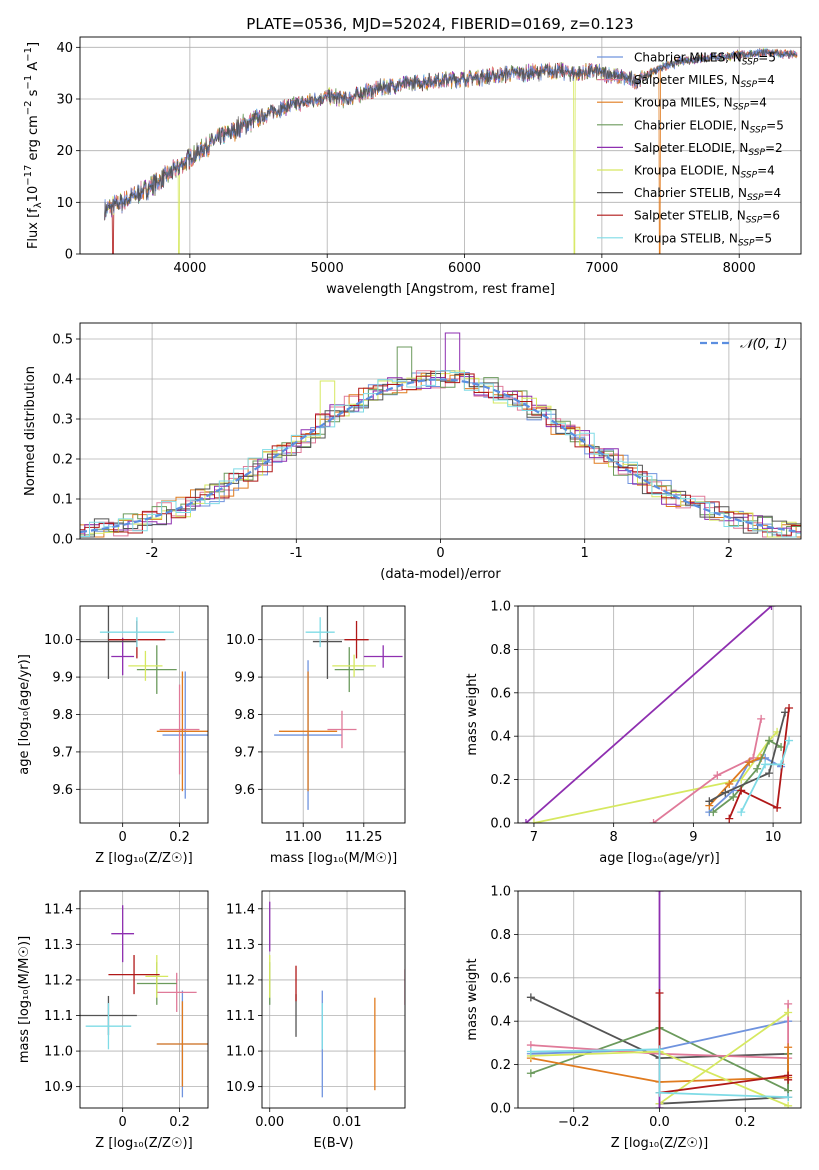  I want to click on y-axis-label: mass weight, so click(472, 999).